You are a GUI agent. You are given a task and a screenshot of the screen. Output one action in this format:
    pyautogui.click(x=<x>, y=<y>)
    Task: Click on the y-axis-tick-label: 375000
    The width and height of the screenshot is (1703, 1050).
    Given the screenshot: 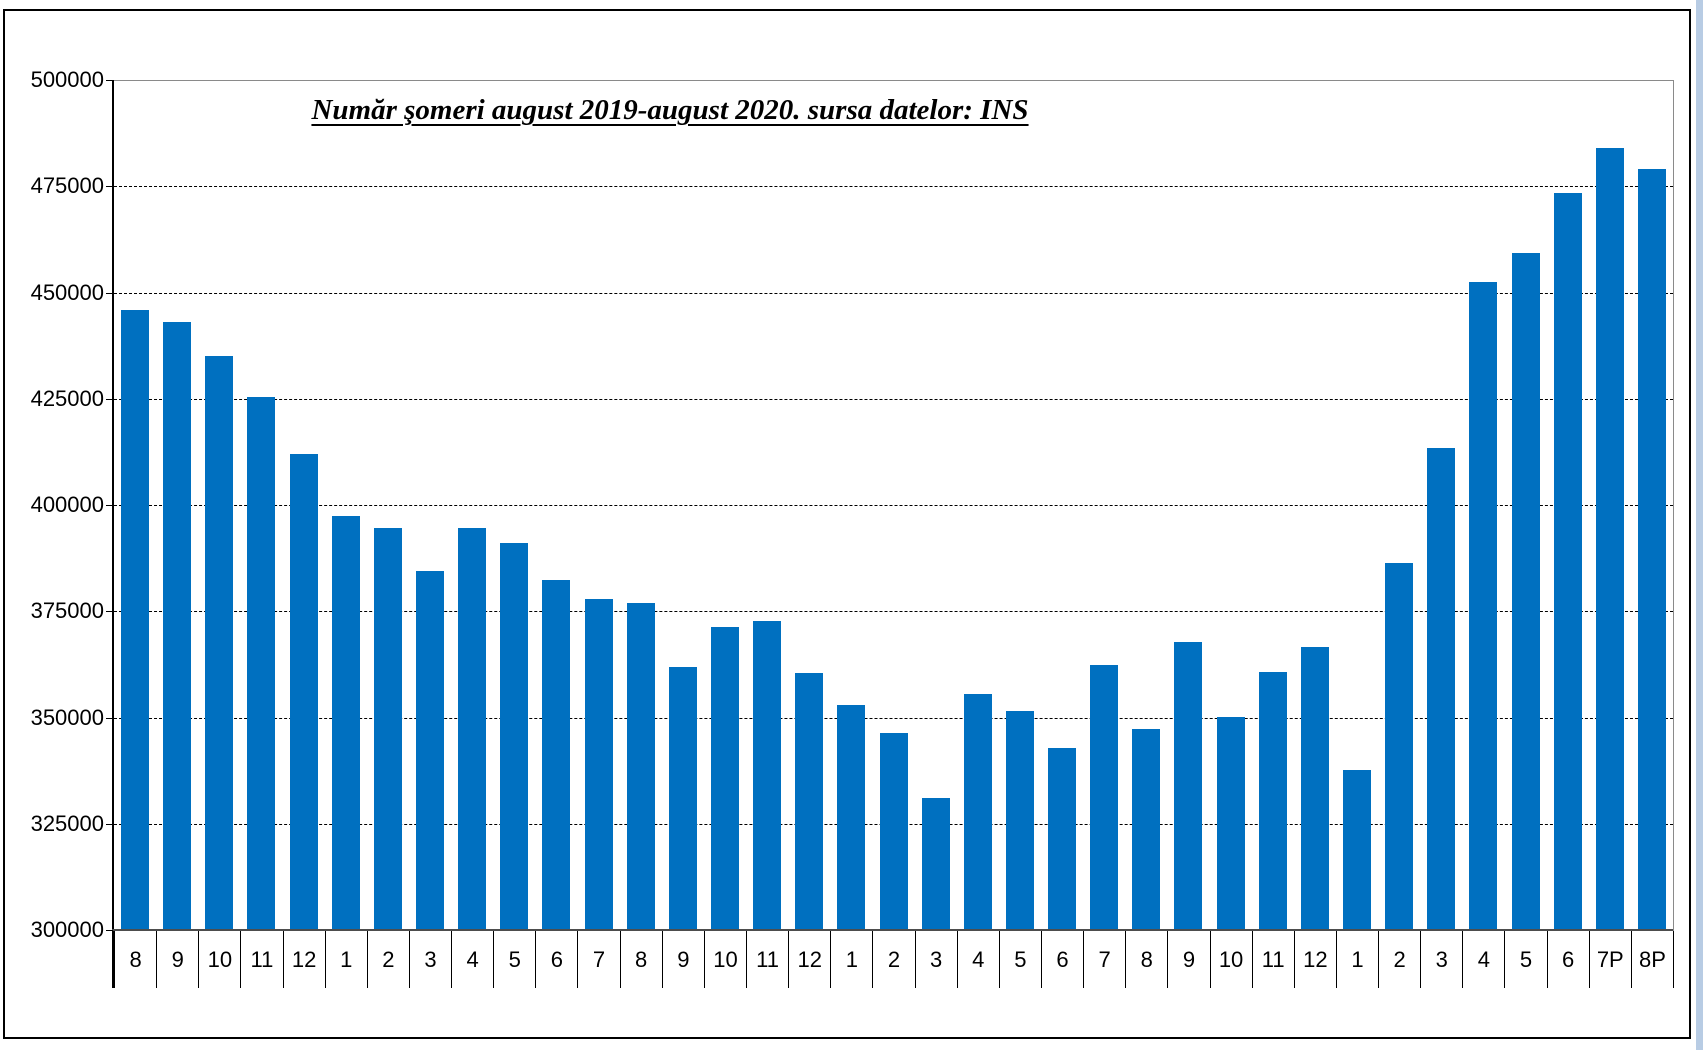 What is the action you would take?
    pyautogui.click(x=67, y=611)
    